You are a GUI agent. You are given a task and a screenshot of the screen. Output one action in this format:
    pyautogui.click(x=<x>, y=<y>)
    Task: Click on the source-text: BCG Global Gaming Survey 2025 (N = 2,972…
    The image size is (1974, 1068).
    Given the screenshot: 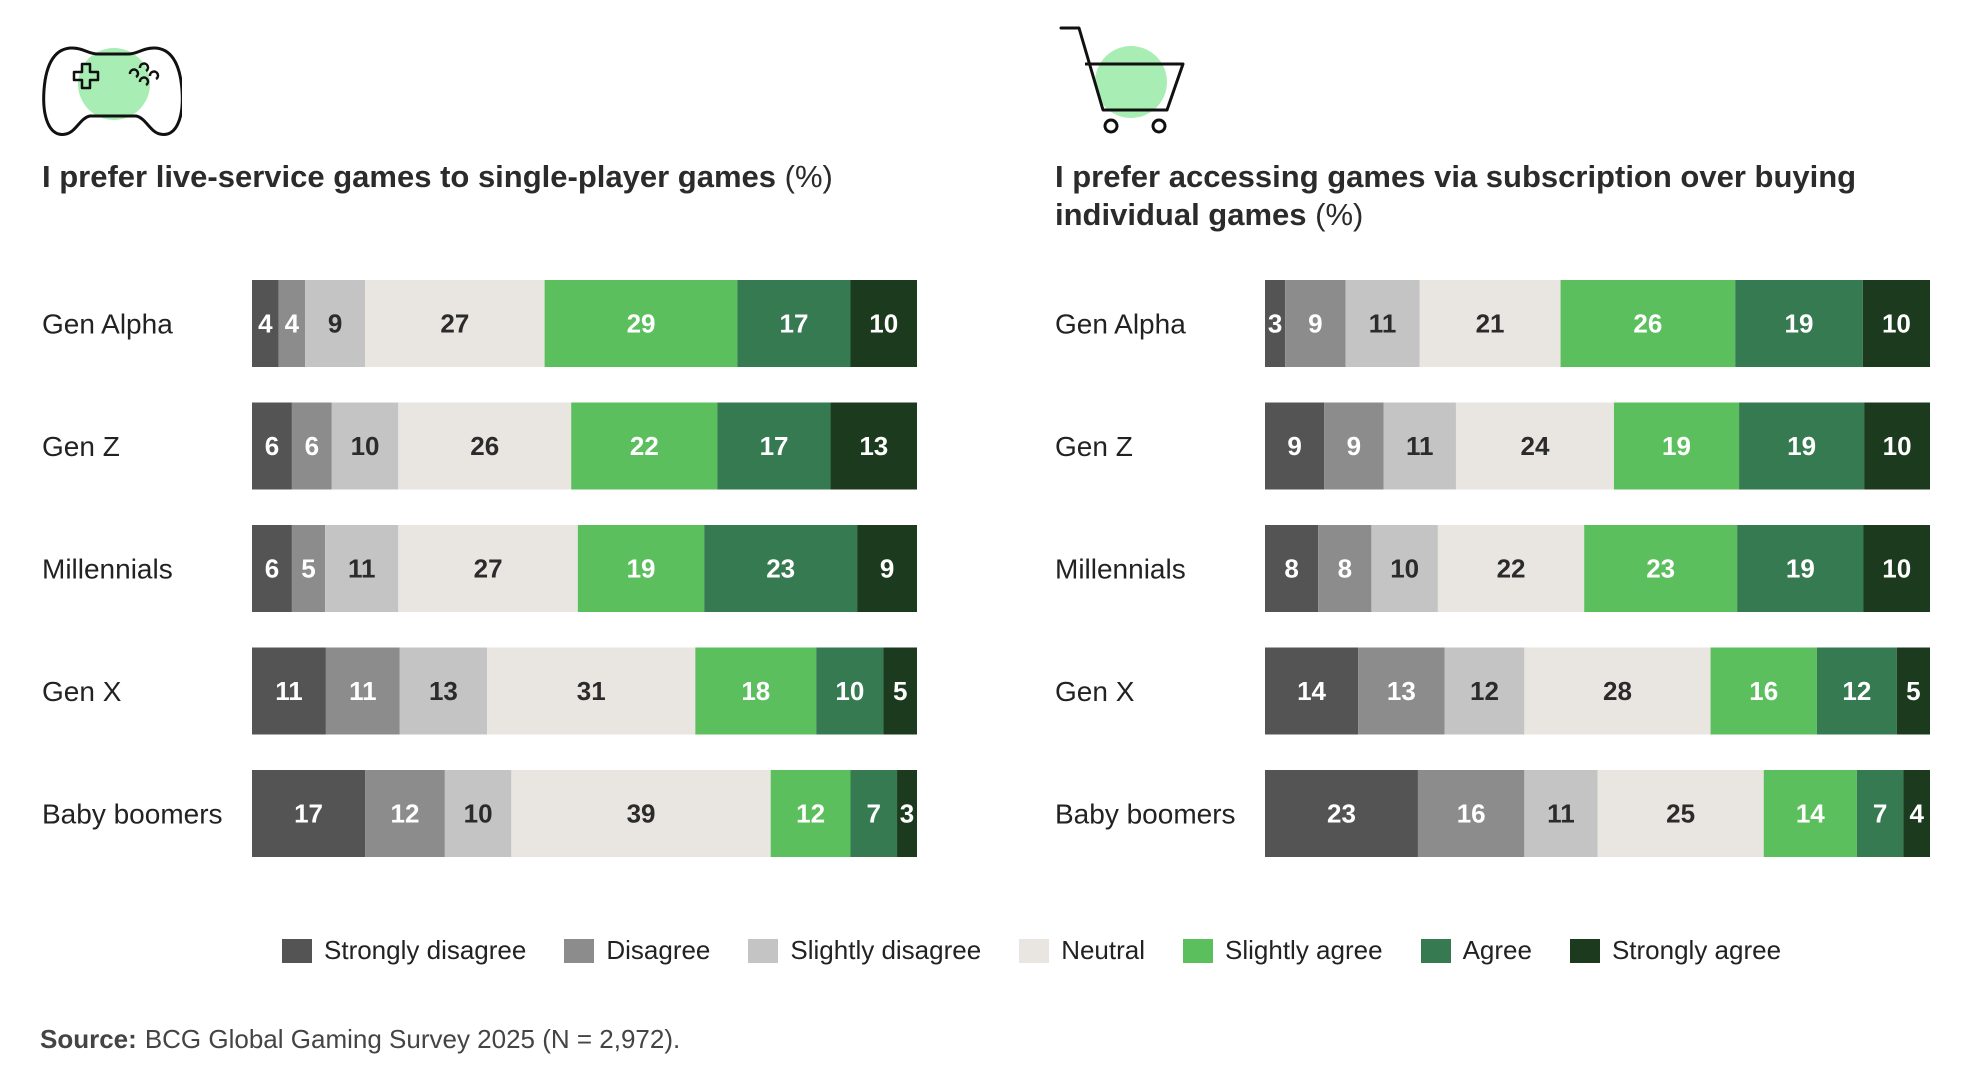 What is the action you would take?
    pyautogui.click(x=412, y=1039)
    